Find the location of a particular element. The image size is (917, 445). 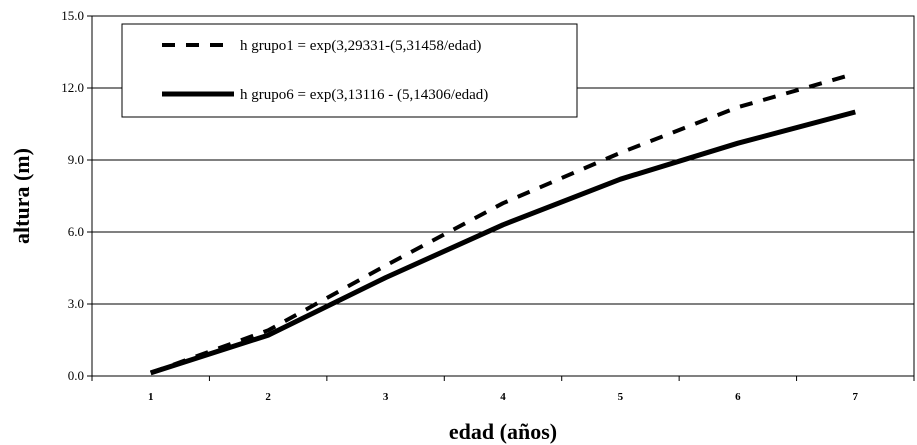

legend-label-grupo1: h grupo1 = exp(3,29331-(5,31458/edad) is located at coordinates (360, 46).